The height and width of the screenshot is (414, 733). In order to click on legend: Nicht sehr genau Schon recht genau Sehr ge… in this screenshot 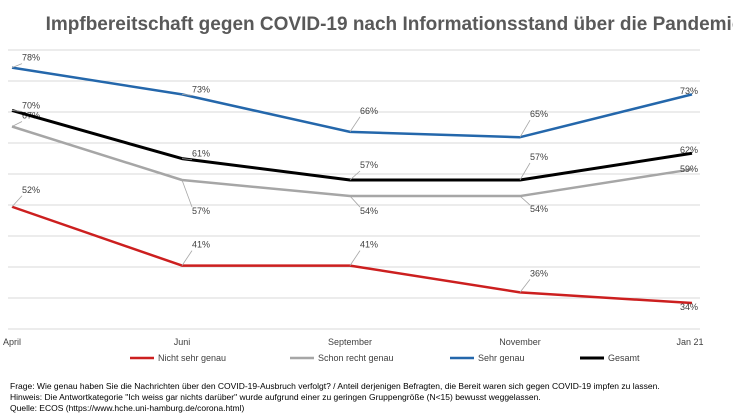, I will do `click(385, 358)`.